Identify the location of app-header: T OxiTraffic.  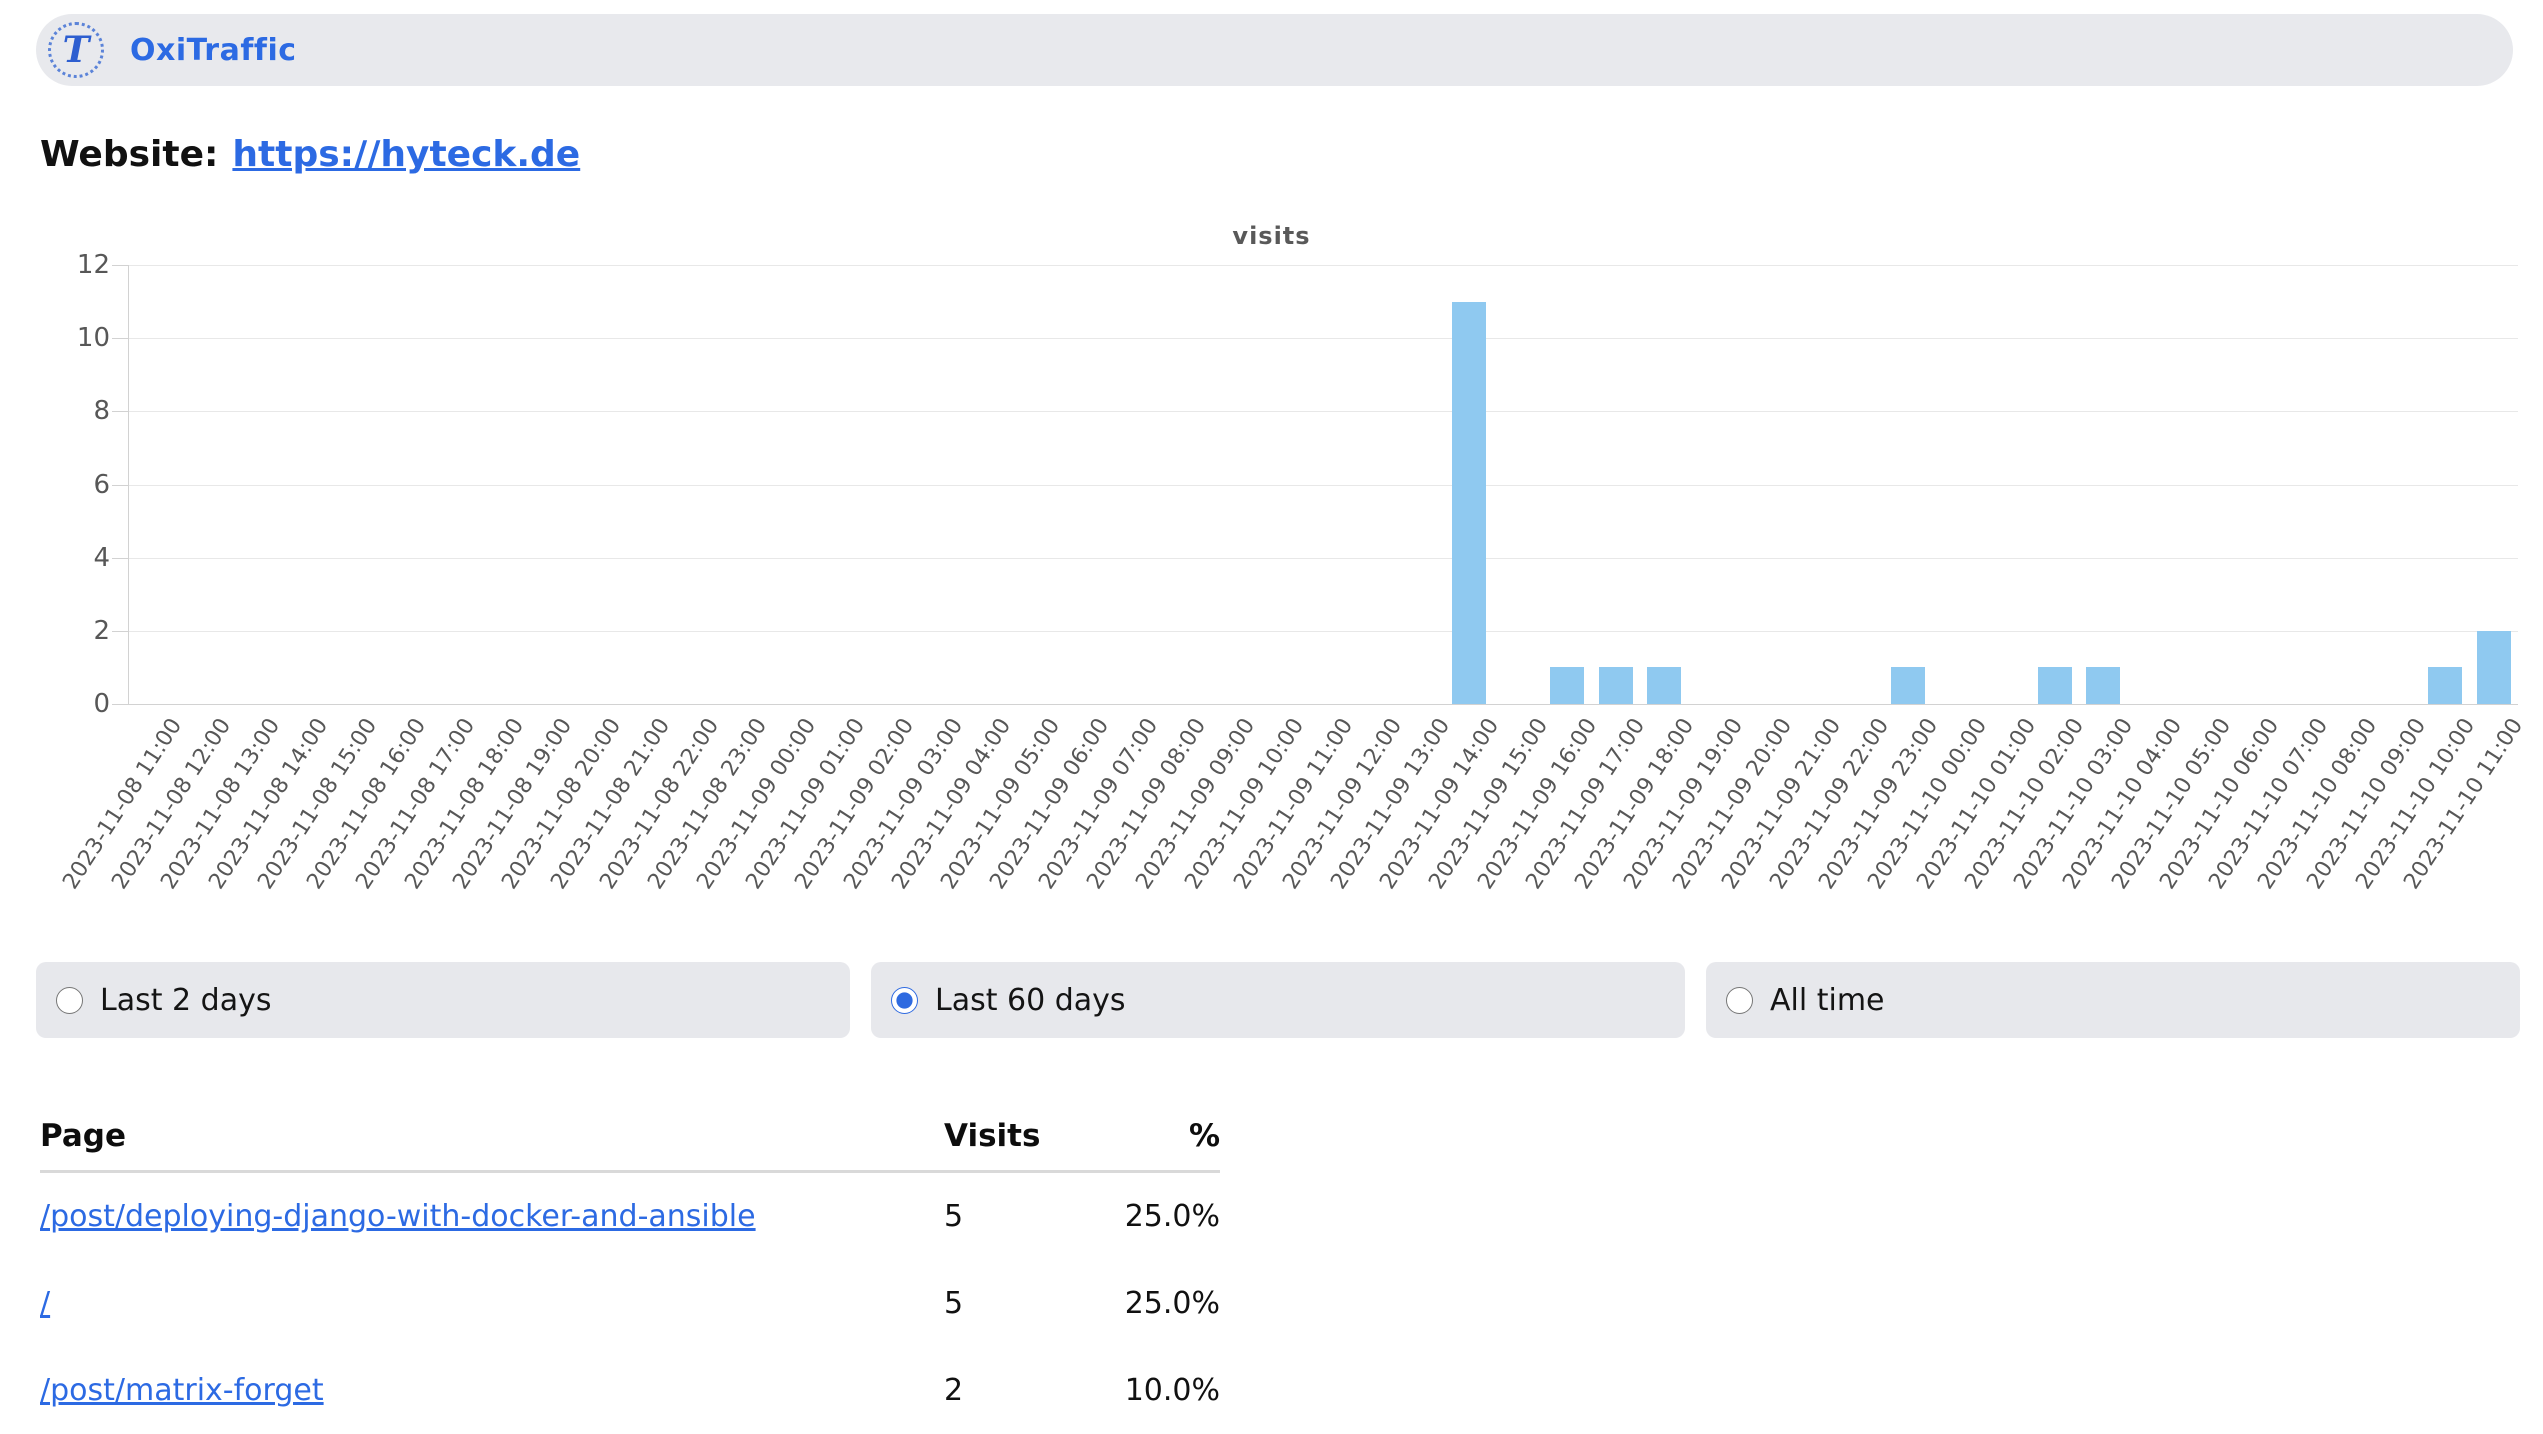
(1274, 50).